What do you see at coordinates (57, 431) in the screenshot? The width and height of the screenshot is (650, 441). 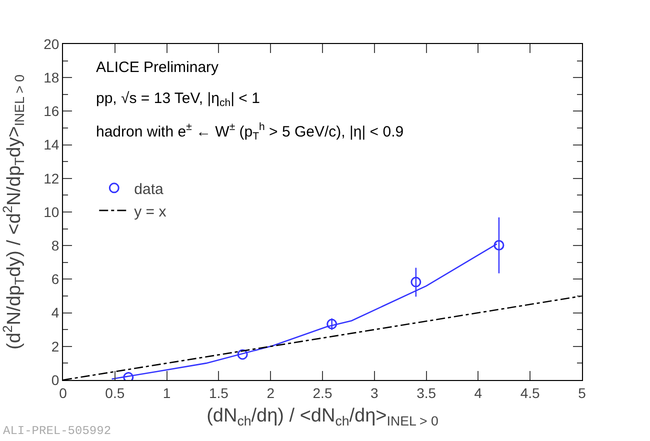 I see `text: ALI-PREL-505992` at bounding box center [57, 431].